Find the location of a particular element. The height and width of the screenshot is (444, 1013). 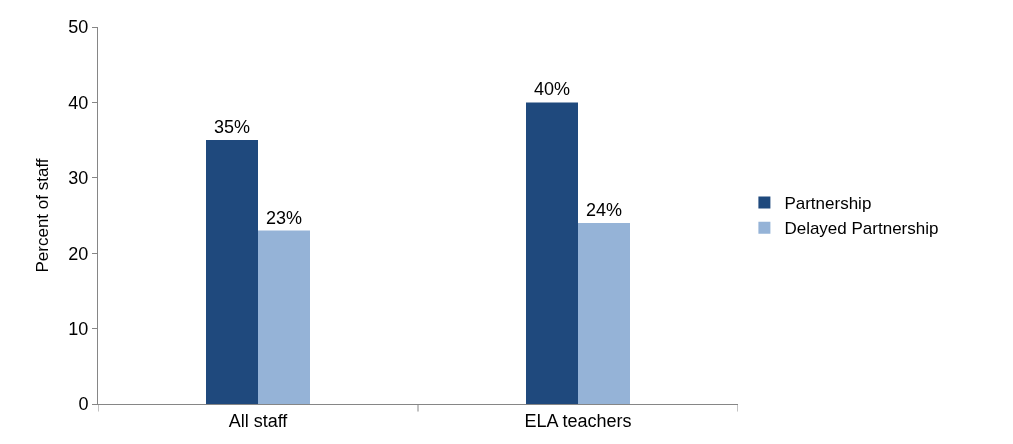

x-tick-label: All staff is located at coordinates (258, 420).